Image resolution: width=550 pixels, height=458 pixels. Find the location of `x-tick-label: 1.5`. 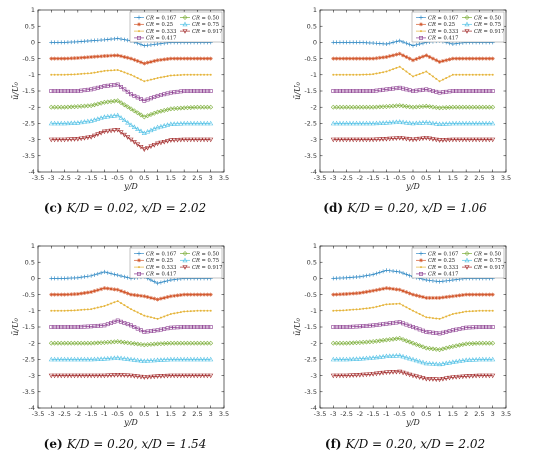

x-tick-label: 1.5 is located at coordinates (171, 414).